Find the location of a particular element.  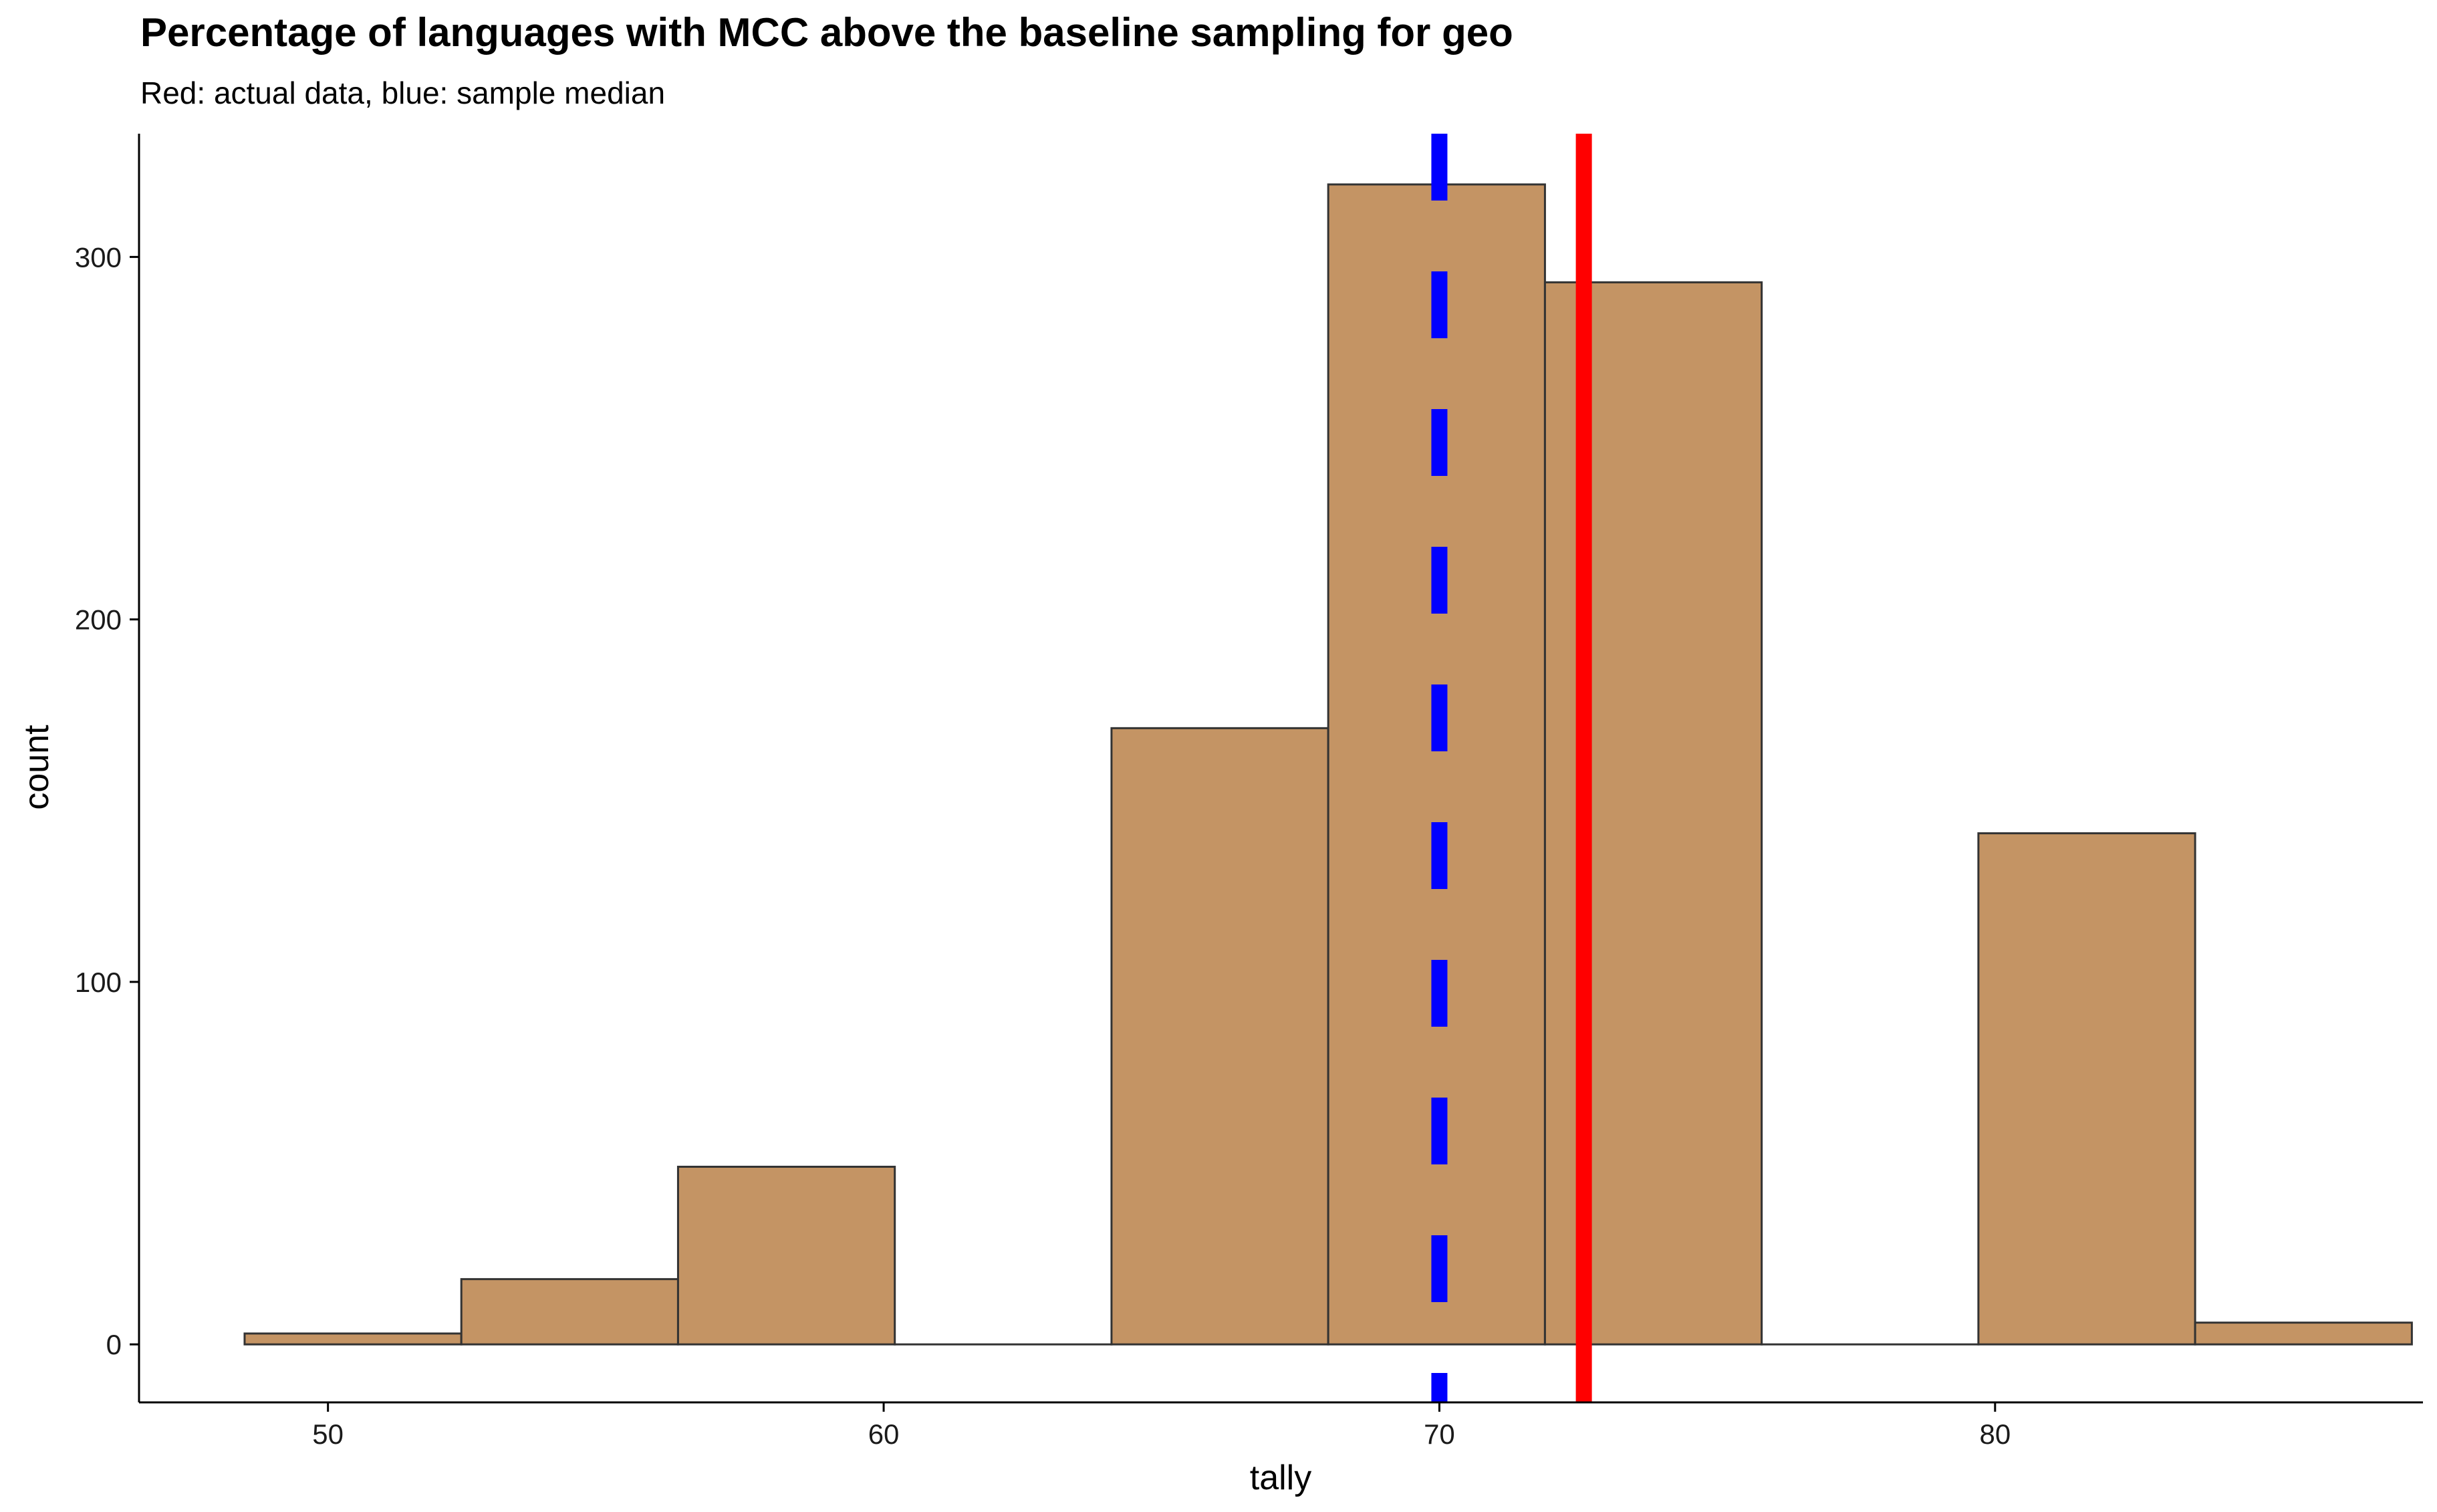

y-tick-label: 200 is located at coordinates (98, 620).